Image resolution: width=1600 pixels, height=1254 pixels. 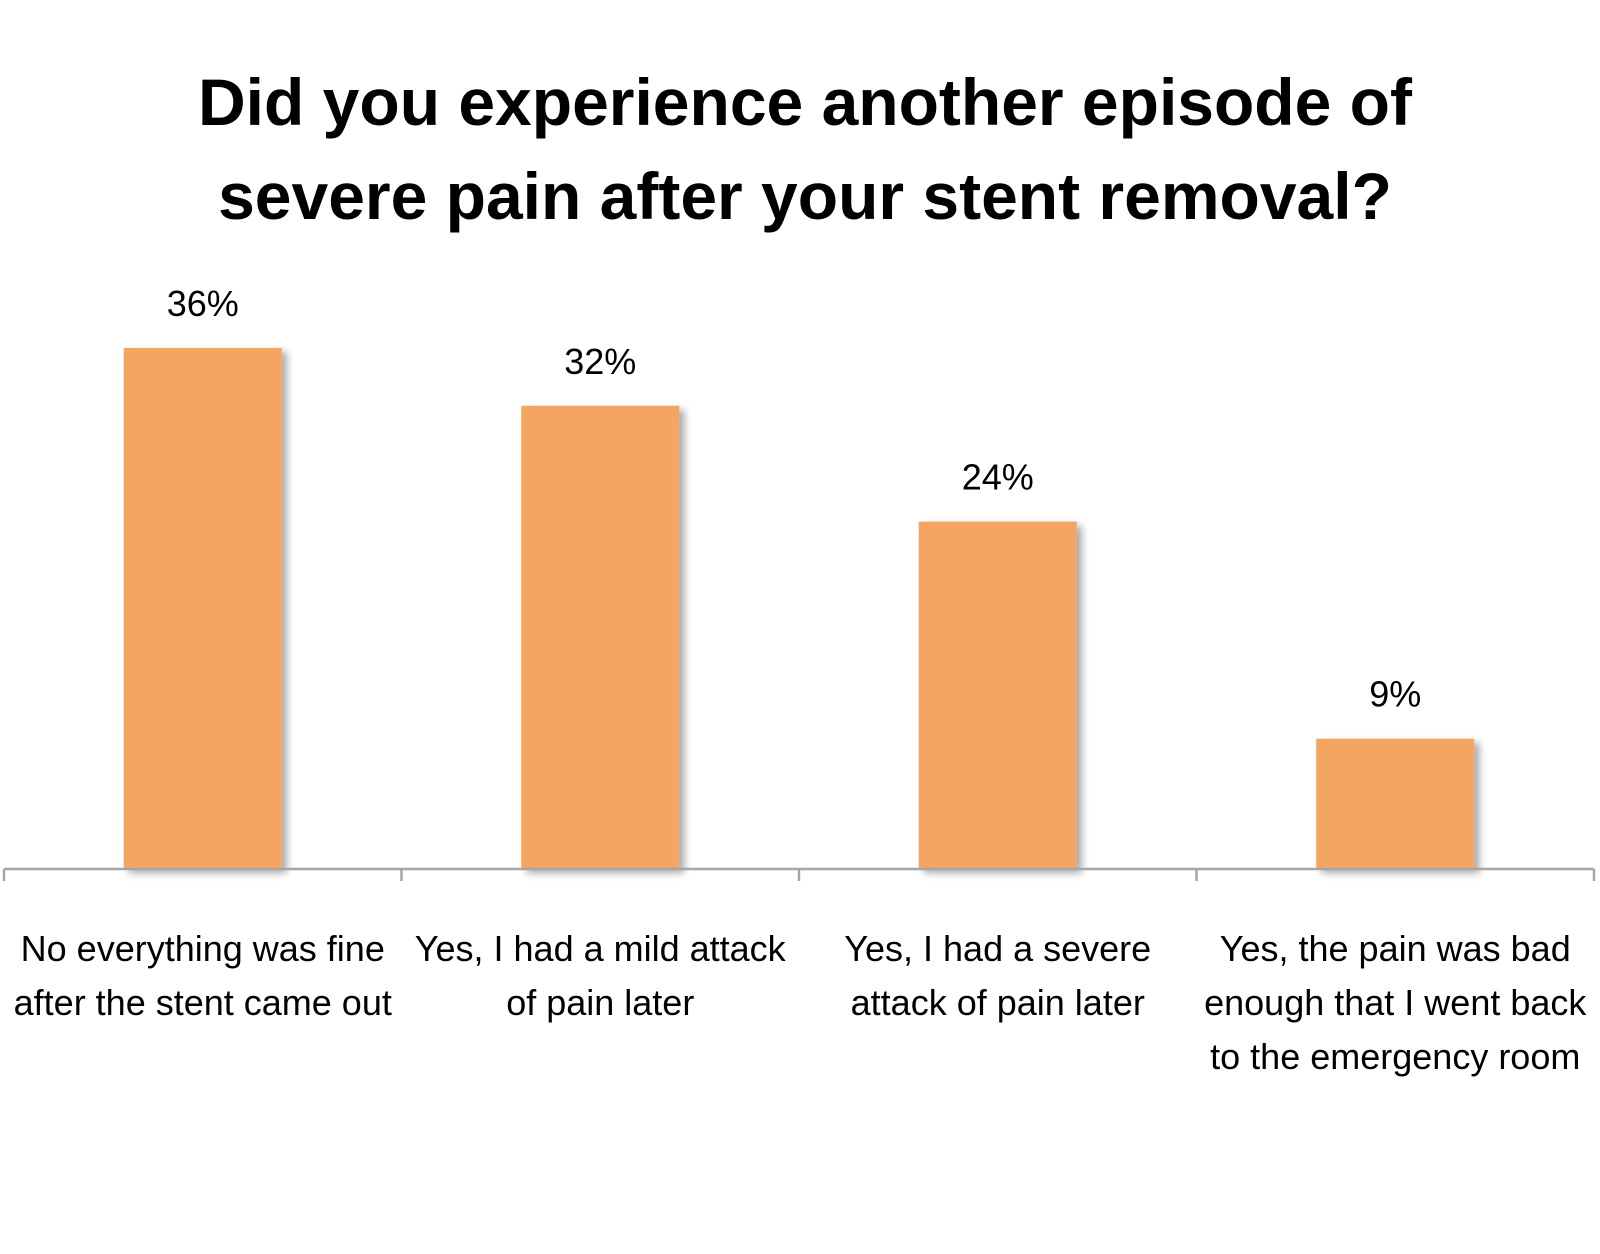 What do you see at coordinates (203, 303) in the screenshot?
I see `value-label: 36%` at bounding box center [203, 303].